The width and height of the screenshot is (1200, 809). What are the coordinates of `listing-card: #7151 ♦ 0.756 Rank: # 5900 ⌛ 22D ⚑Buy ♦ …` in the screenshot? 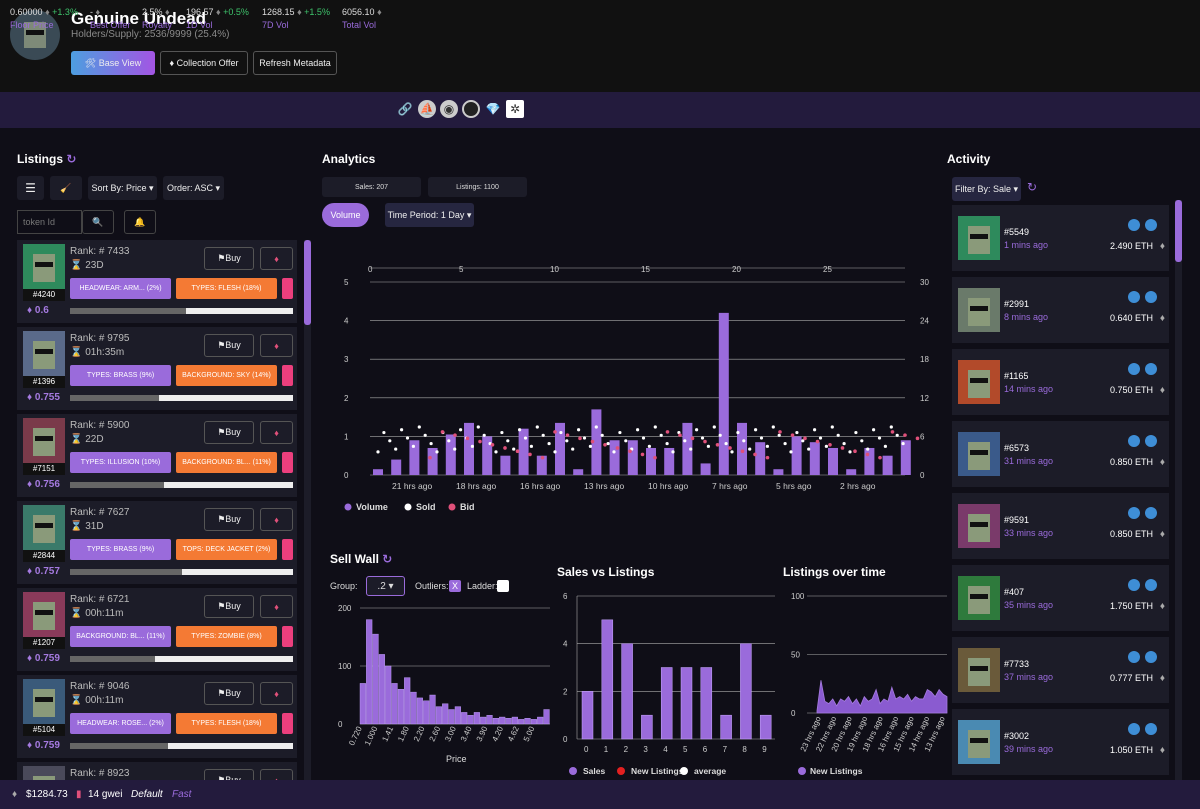 It's located at (157, 455).